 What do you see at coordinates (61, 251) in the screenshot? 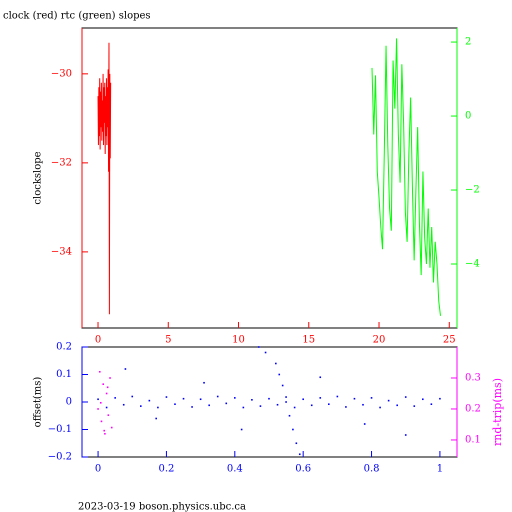
I see `y-tick-label: −34` at bounding box center [61, 251].